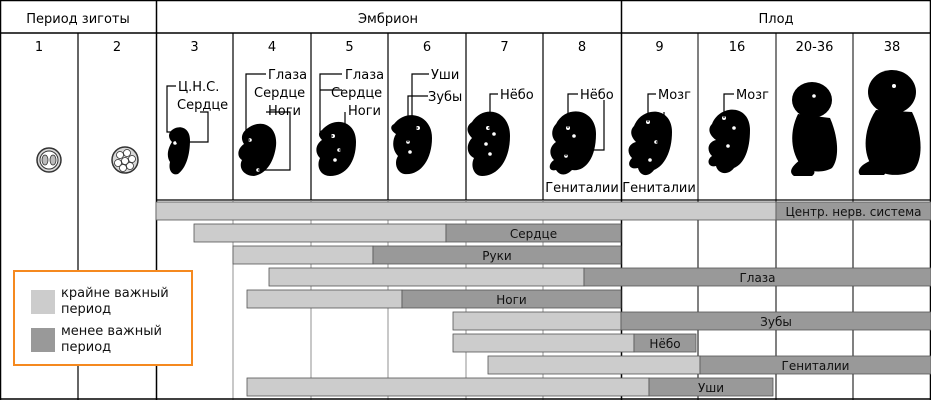  What do you see at coordinates (597, 95) in the screenshot?
I see `label-w8-palate: Нёбо` at bounding box center [597, 95].